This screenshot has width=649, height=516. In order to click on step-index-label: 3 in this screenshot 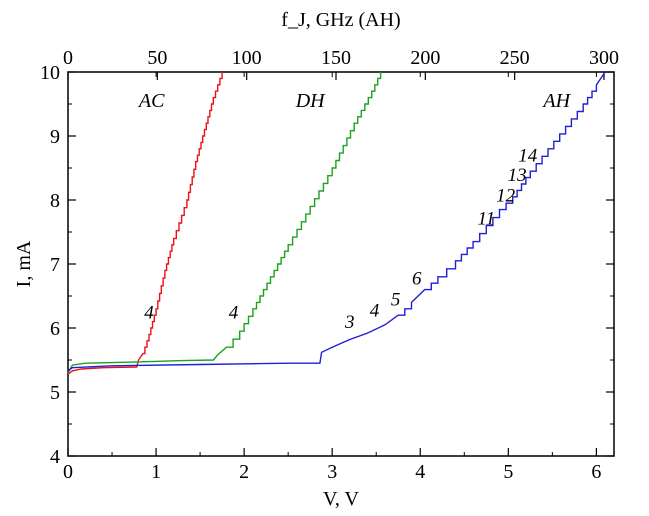, I will do `click(349, 322)`.